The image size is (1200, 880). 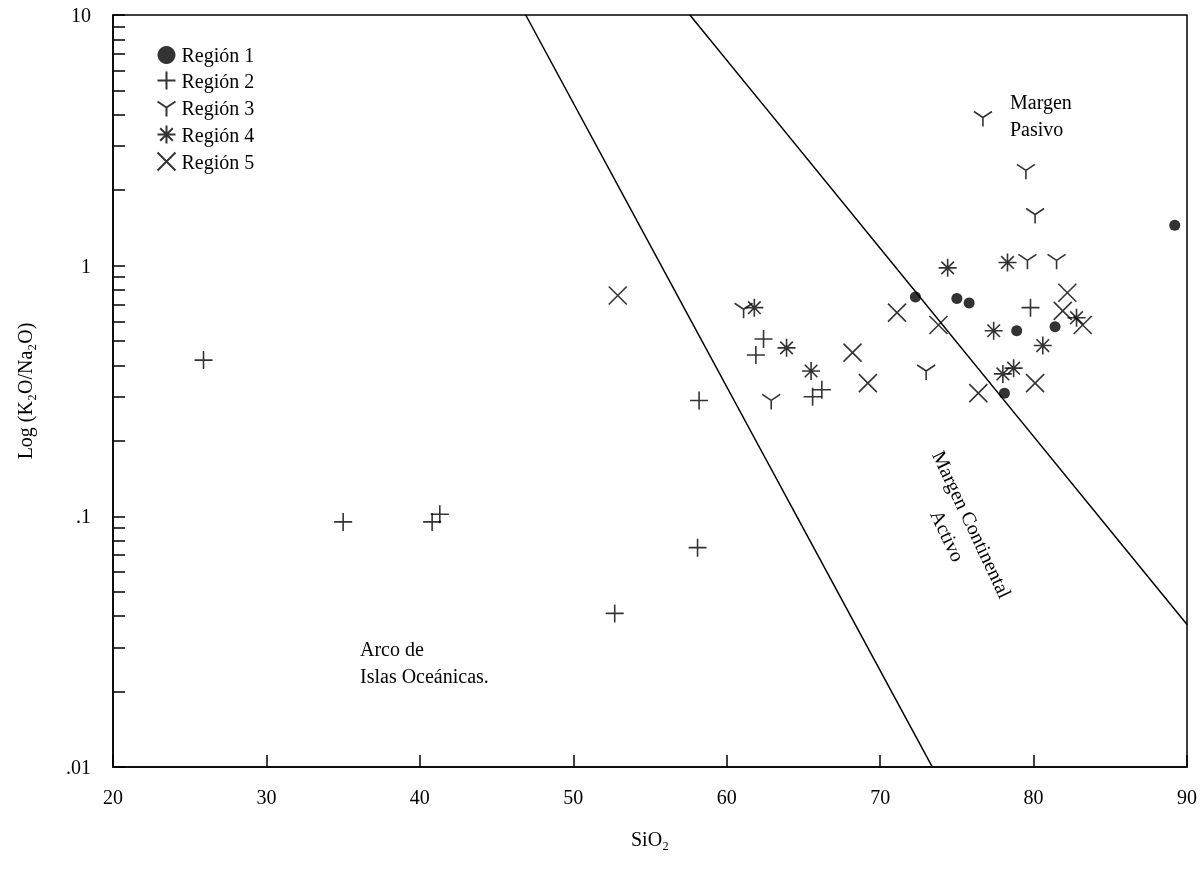 I want to click on x-tick-label: 80, so click(x=1033, y=797).